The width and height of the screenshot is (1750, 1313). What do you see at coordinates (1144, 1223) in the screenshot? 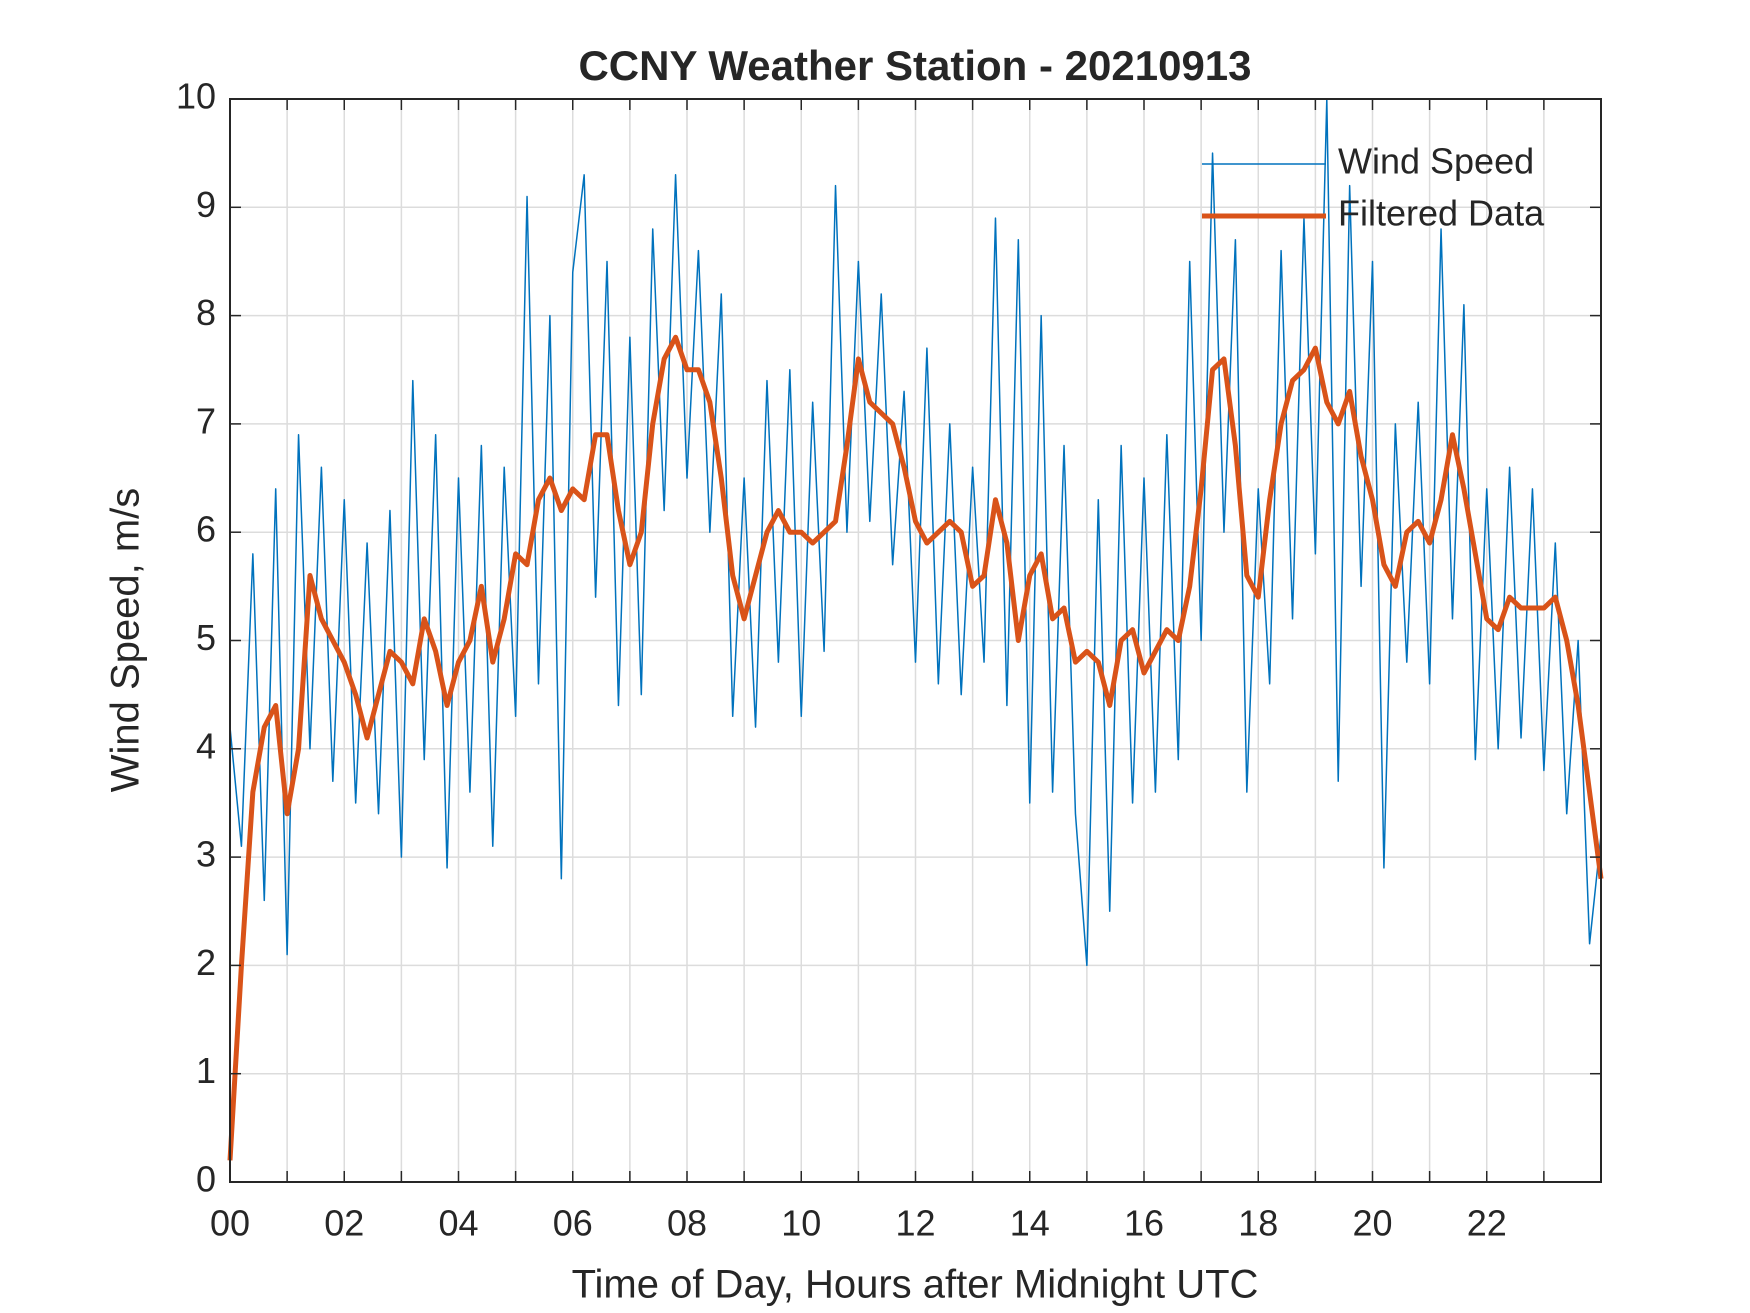
I see `x-tick-label: 16` at bounding box center [1144, 1223].